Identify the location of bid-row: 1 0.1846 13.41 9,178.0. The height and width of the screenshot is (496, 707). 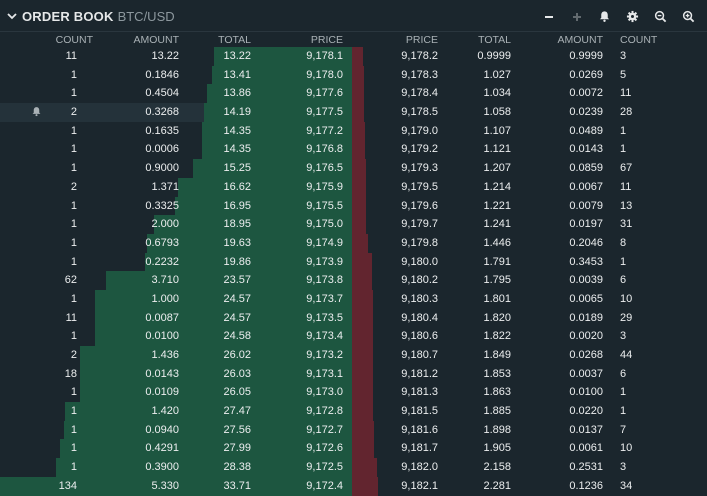
(176, 75).